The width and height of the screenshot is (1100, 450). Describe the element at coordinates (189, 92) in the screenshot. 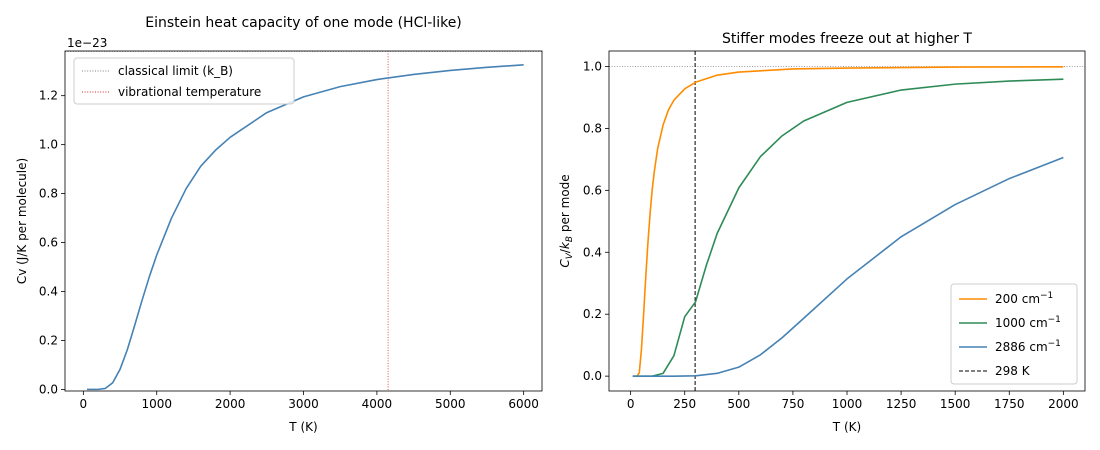

I see `legend-label: vibrational temperature` at that location.